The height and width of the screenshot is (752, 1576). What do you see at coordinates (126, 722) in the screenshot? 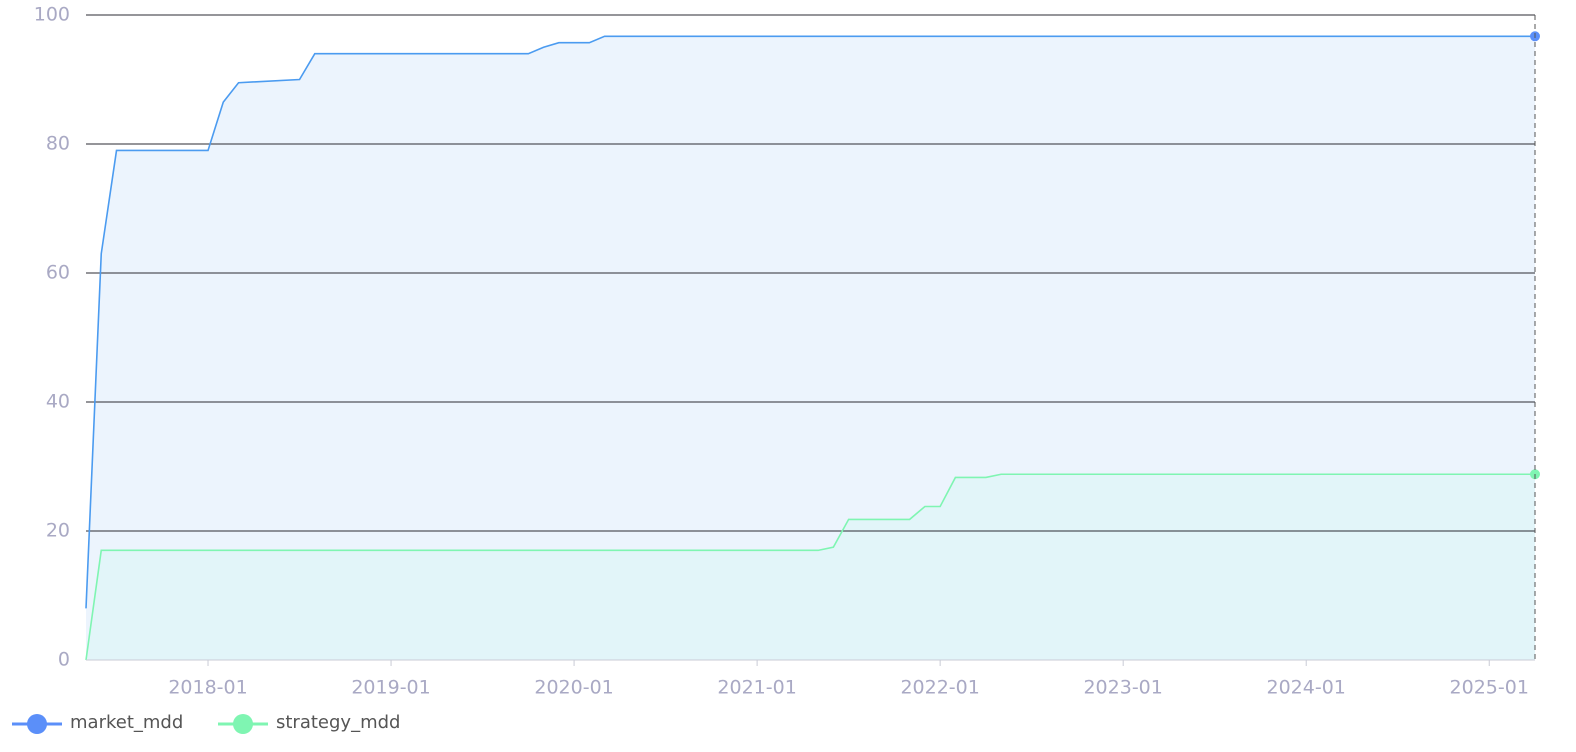
I see `legend-label: market_mdd` at bounding box center [126, 722].